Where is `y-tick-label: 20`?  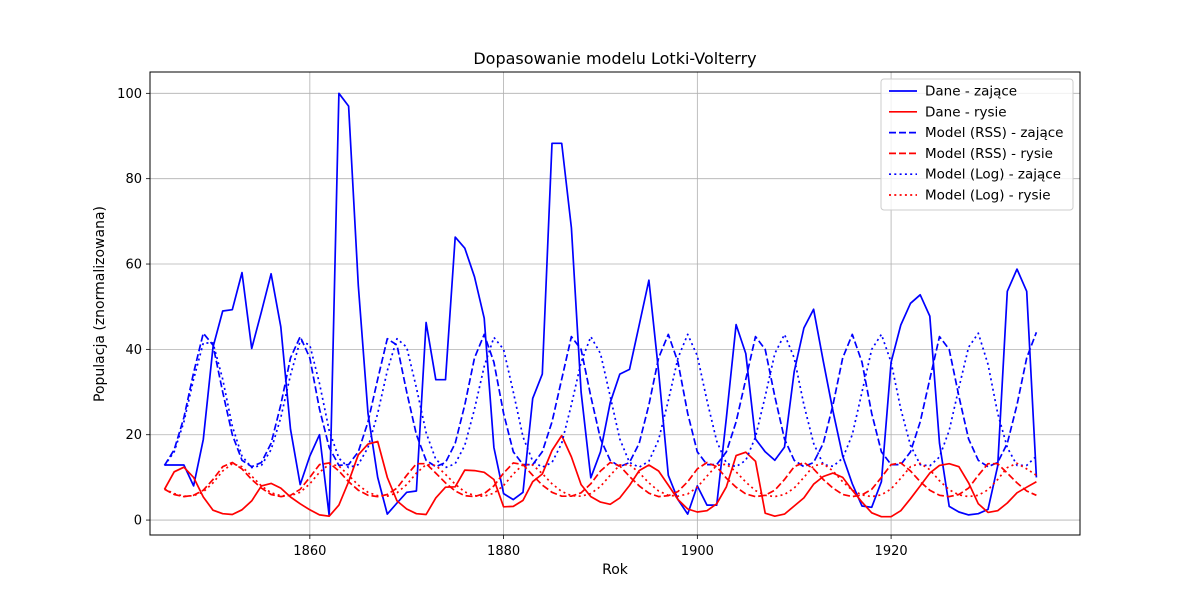 y-tick-label: 20 is located at coordinates (133, 435).